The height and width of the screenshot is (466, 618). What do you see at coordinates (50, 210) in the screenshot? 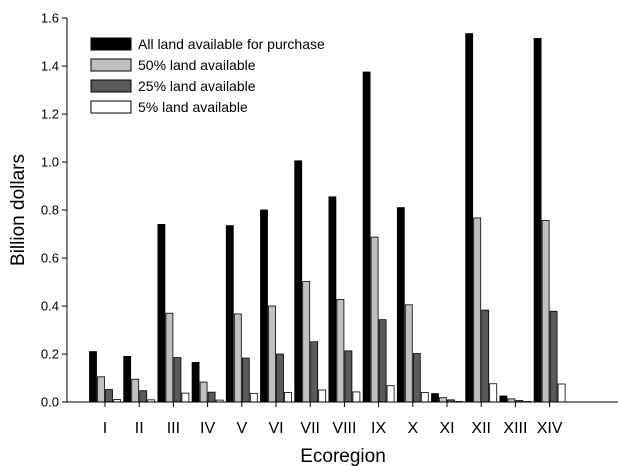
I see `y-tick-label: 0.8` at bounding box center [50, 210].